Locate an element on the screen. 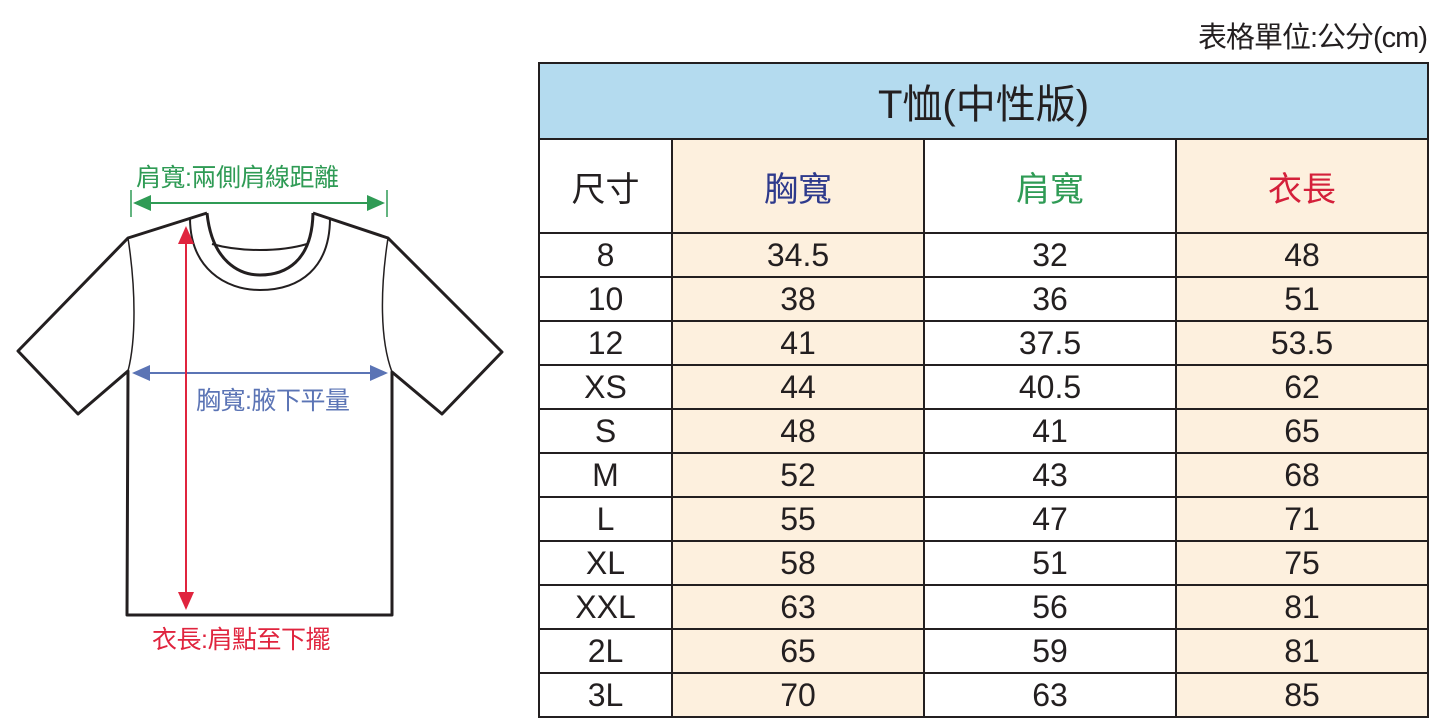  table-row: 2L 65 59 81 is located at coordinates (984, 651).